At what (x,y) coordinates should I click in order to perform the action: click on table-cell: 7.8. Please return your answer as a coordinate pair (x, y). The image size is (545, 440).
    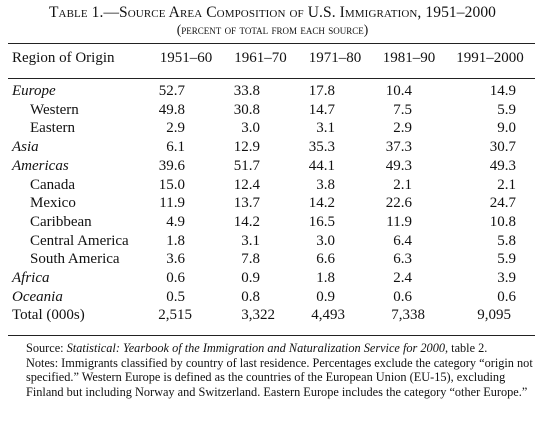
    Looking at the image, I should click on (250, 259).